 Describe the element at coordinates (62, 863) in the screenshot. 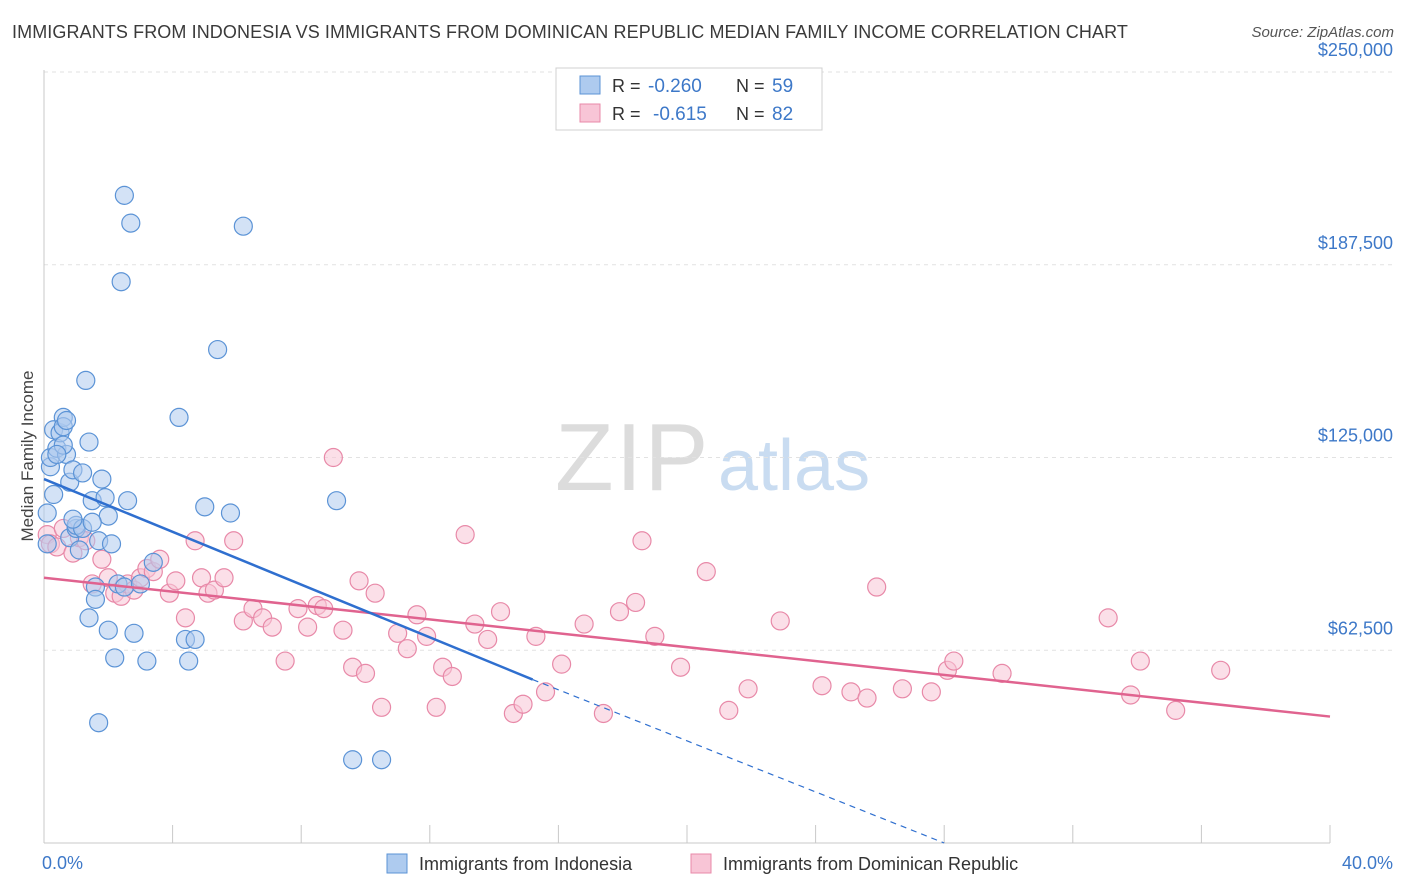

I see `x-tick-label-start: 0.0%` at that location.